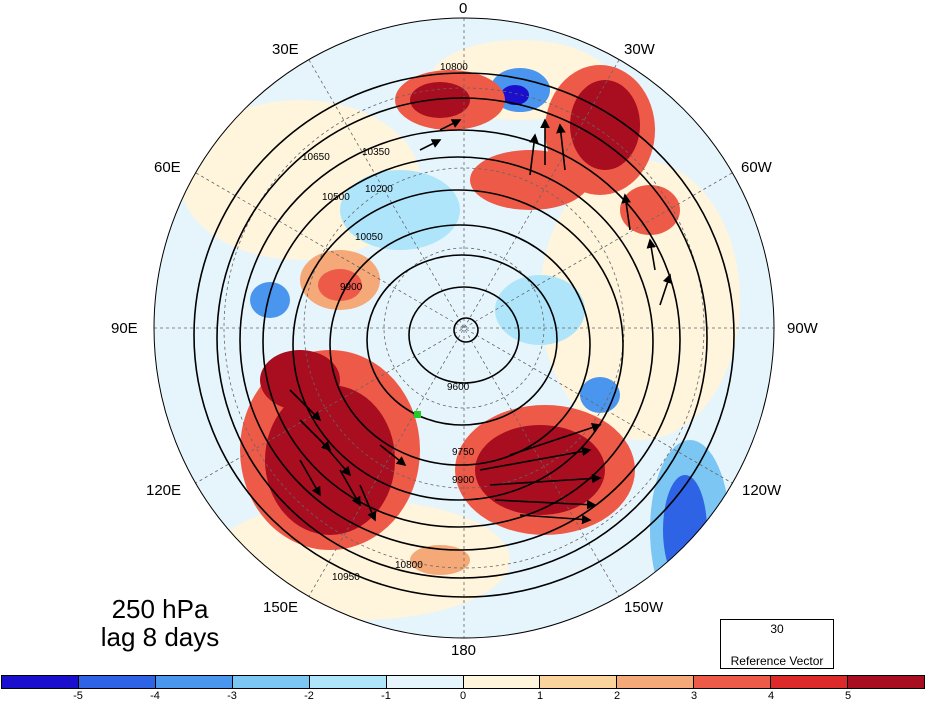  I want to click on colorbar-tick-label: -1, so click(386, 696).